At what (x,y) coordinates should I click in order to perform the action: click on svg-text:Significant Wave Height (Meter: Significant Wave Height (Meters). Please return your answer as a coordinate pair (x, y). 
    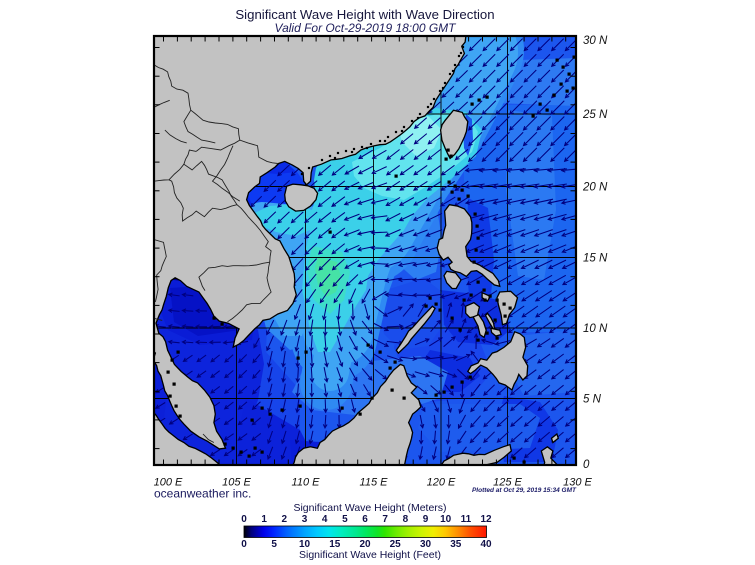
    Looking at the image, I should click on (369, 508).